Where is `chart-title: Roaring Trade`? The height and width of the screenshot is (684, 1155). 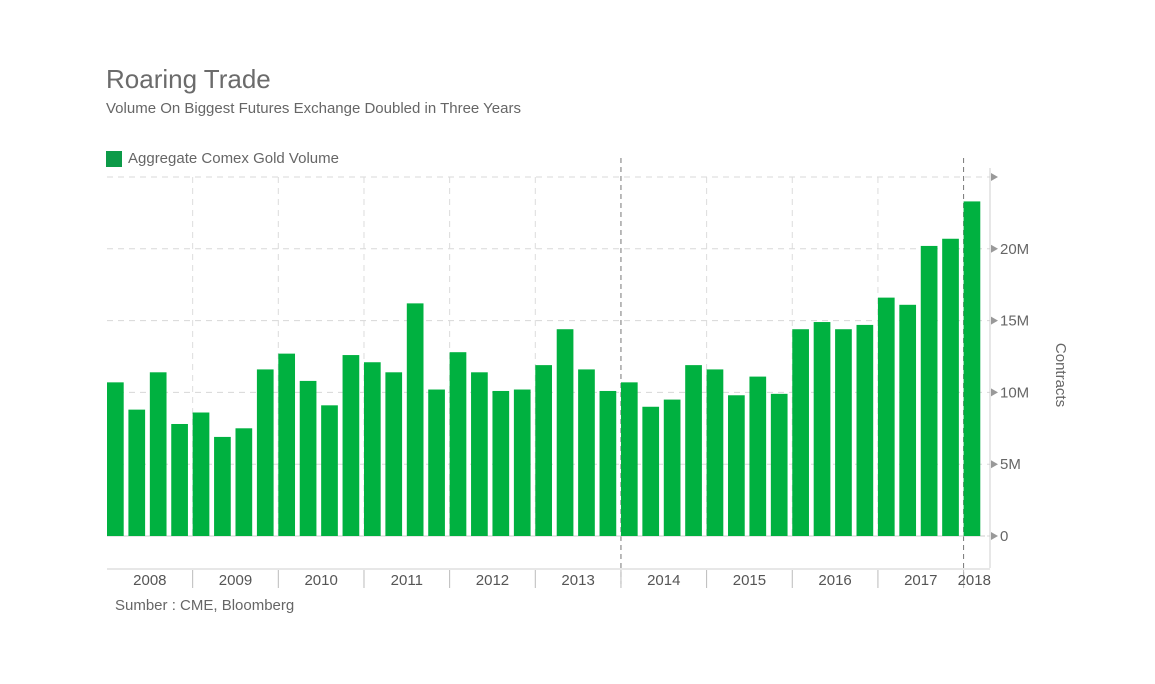 chart-title: Roaring Trade is located at coordinates (188, 79).